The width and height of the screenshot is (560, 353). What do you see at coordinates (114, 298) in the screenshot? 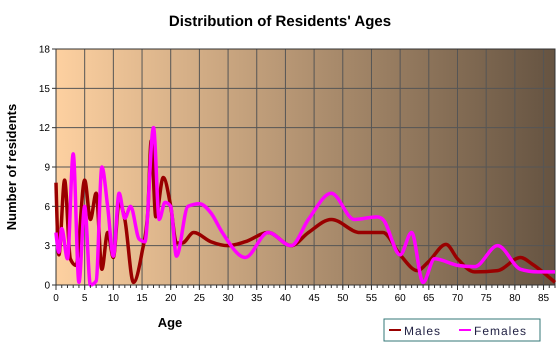
I see `x-tick-label: 10` at bounding box center [114, 298].